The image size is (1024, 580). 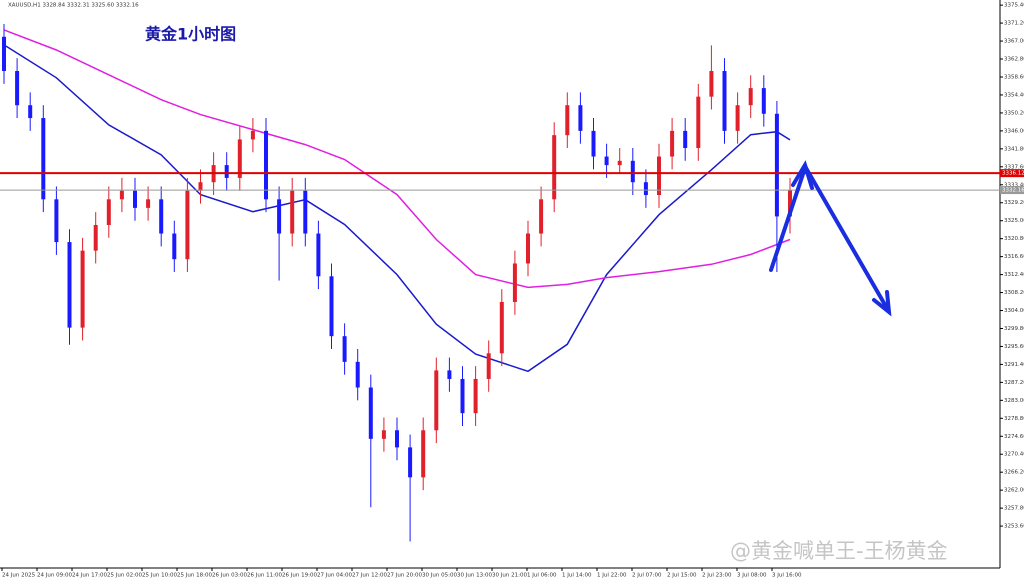 I want to click on y-tick-label: 3274.60, so click(x=1014, y=437).